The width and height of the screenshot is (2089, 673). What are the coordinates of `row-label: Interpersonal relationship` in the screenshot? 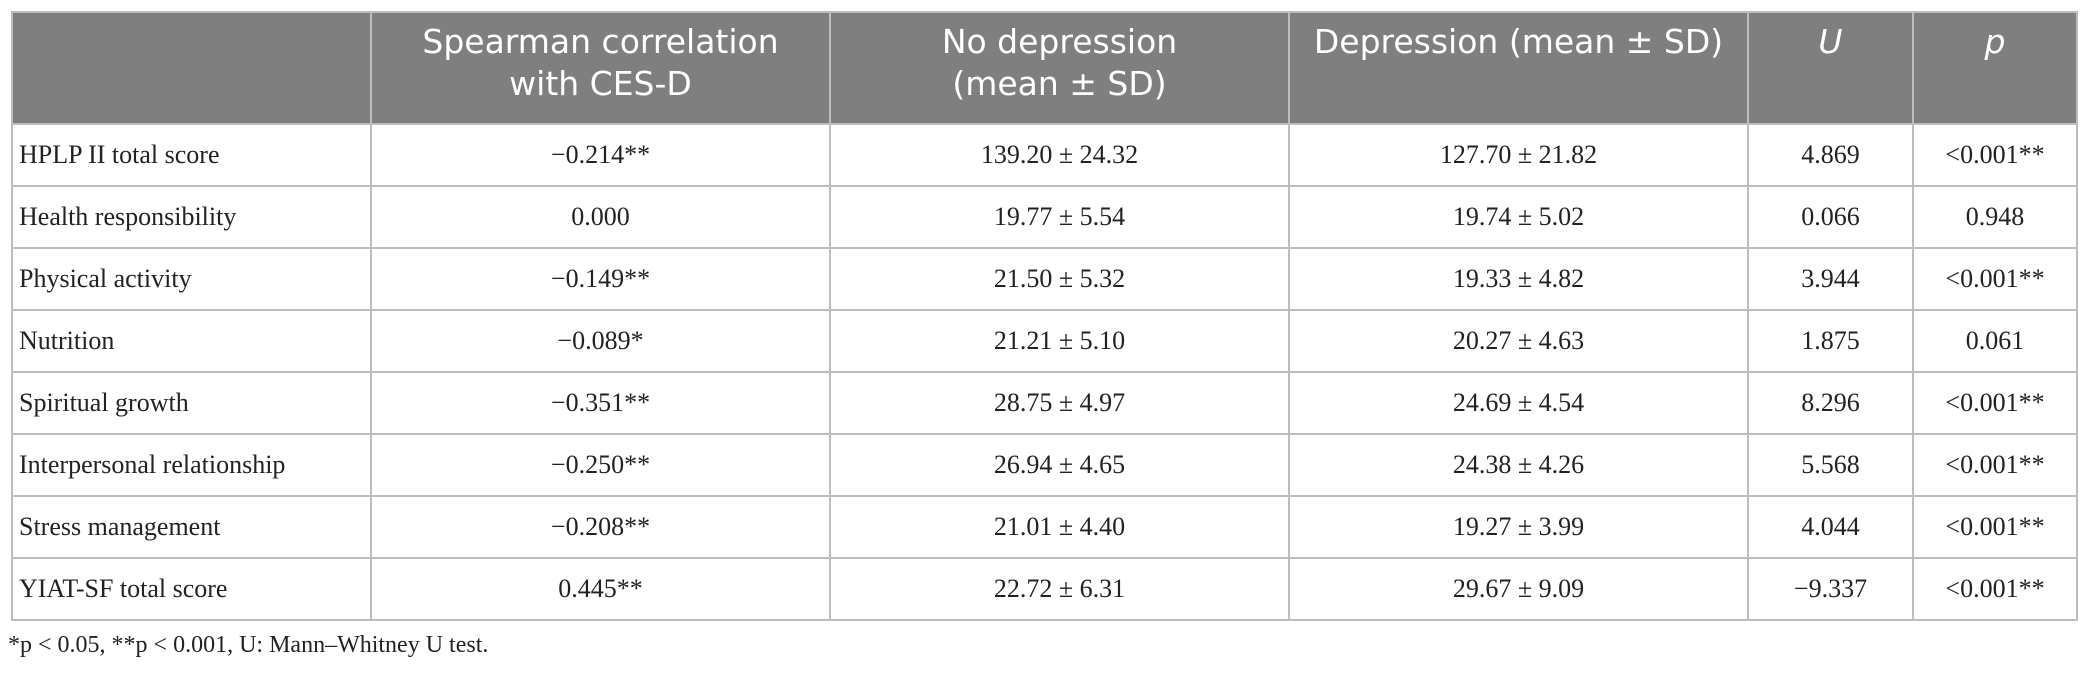 It's located at (191, 465).